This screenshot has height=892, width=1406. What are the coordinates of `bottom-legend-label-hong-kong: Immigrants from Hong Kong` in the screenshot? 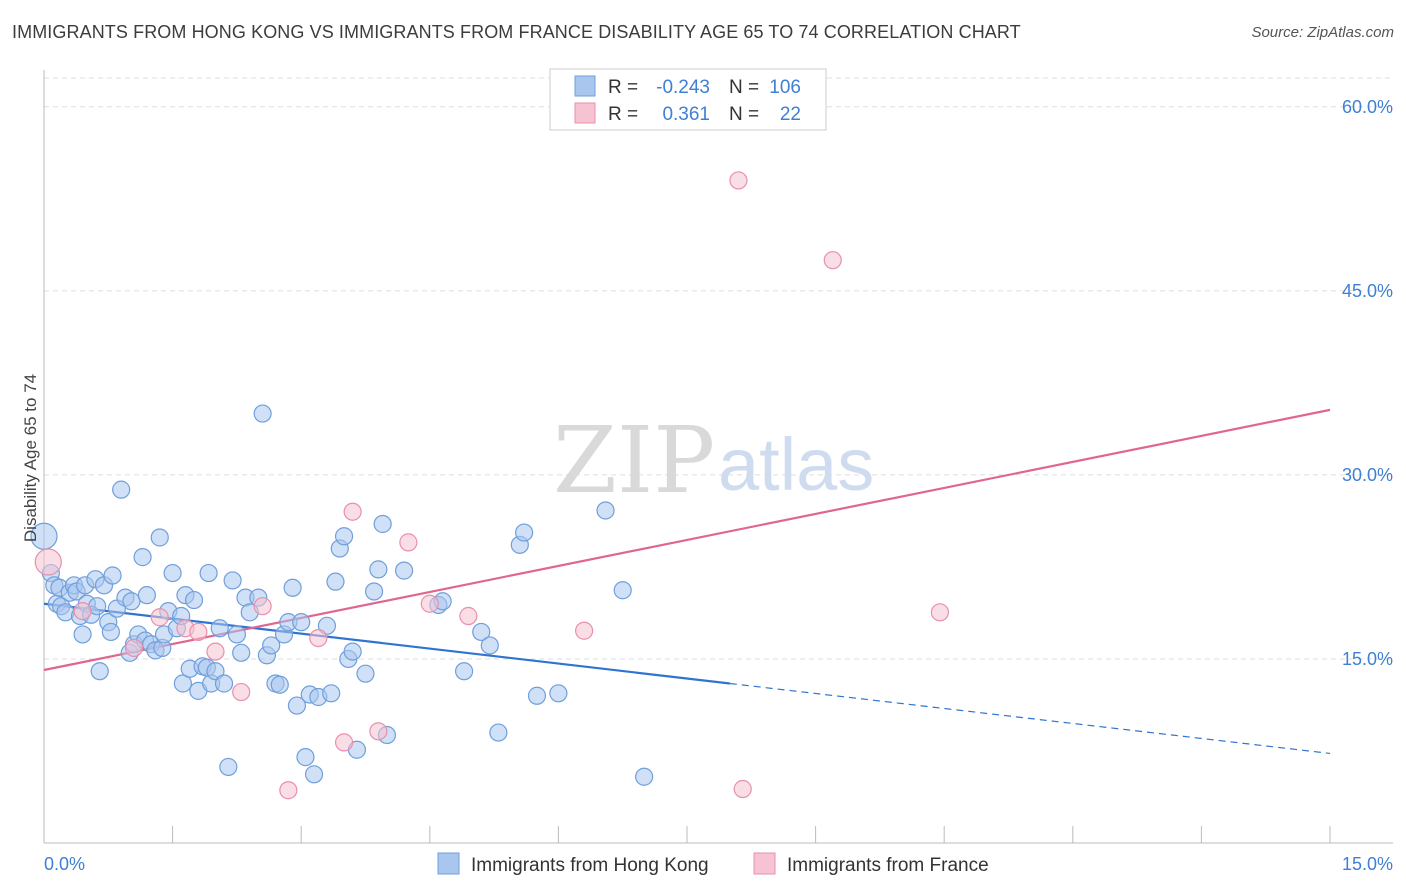 It's located at (590, 865).